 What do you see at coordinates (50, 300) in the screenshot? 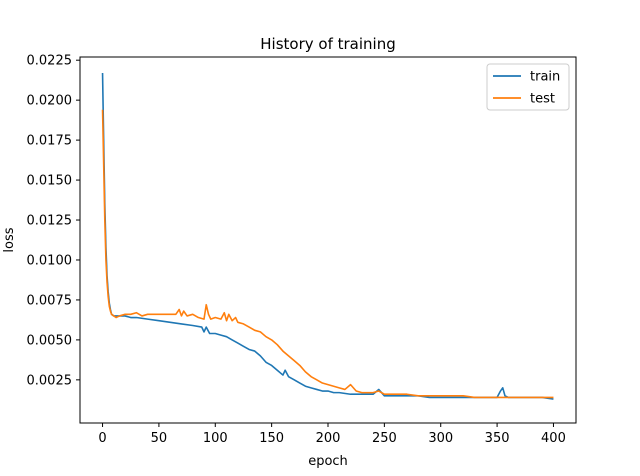
I see `y-tick-label: 0.0075` at bounding box center [50, 300].